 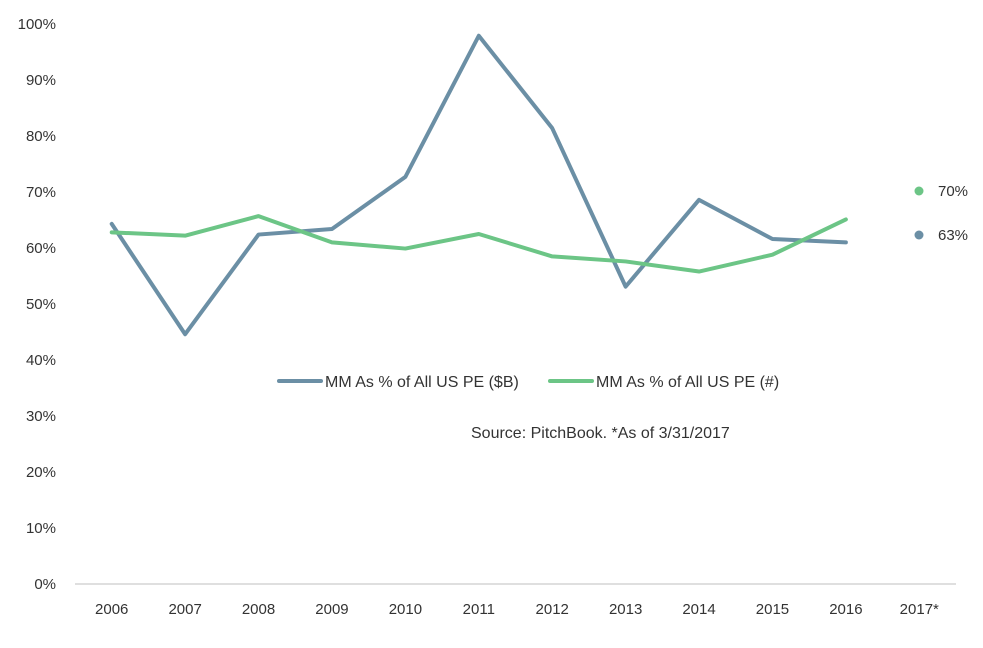 I want to click on y-tick-label: 0%, so click(x=45, y=584).